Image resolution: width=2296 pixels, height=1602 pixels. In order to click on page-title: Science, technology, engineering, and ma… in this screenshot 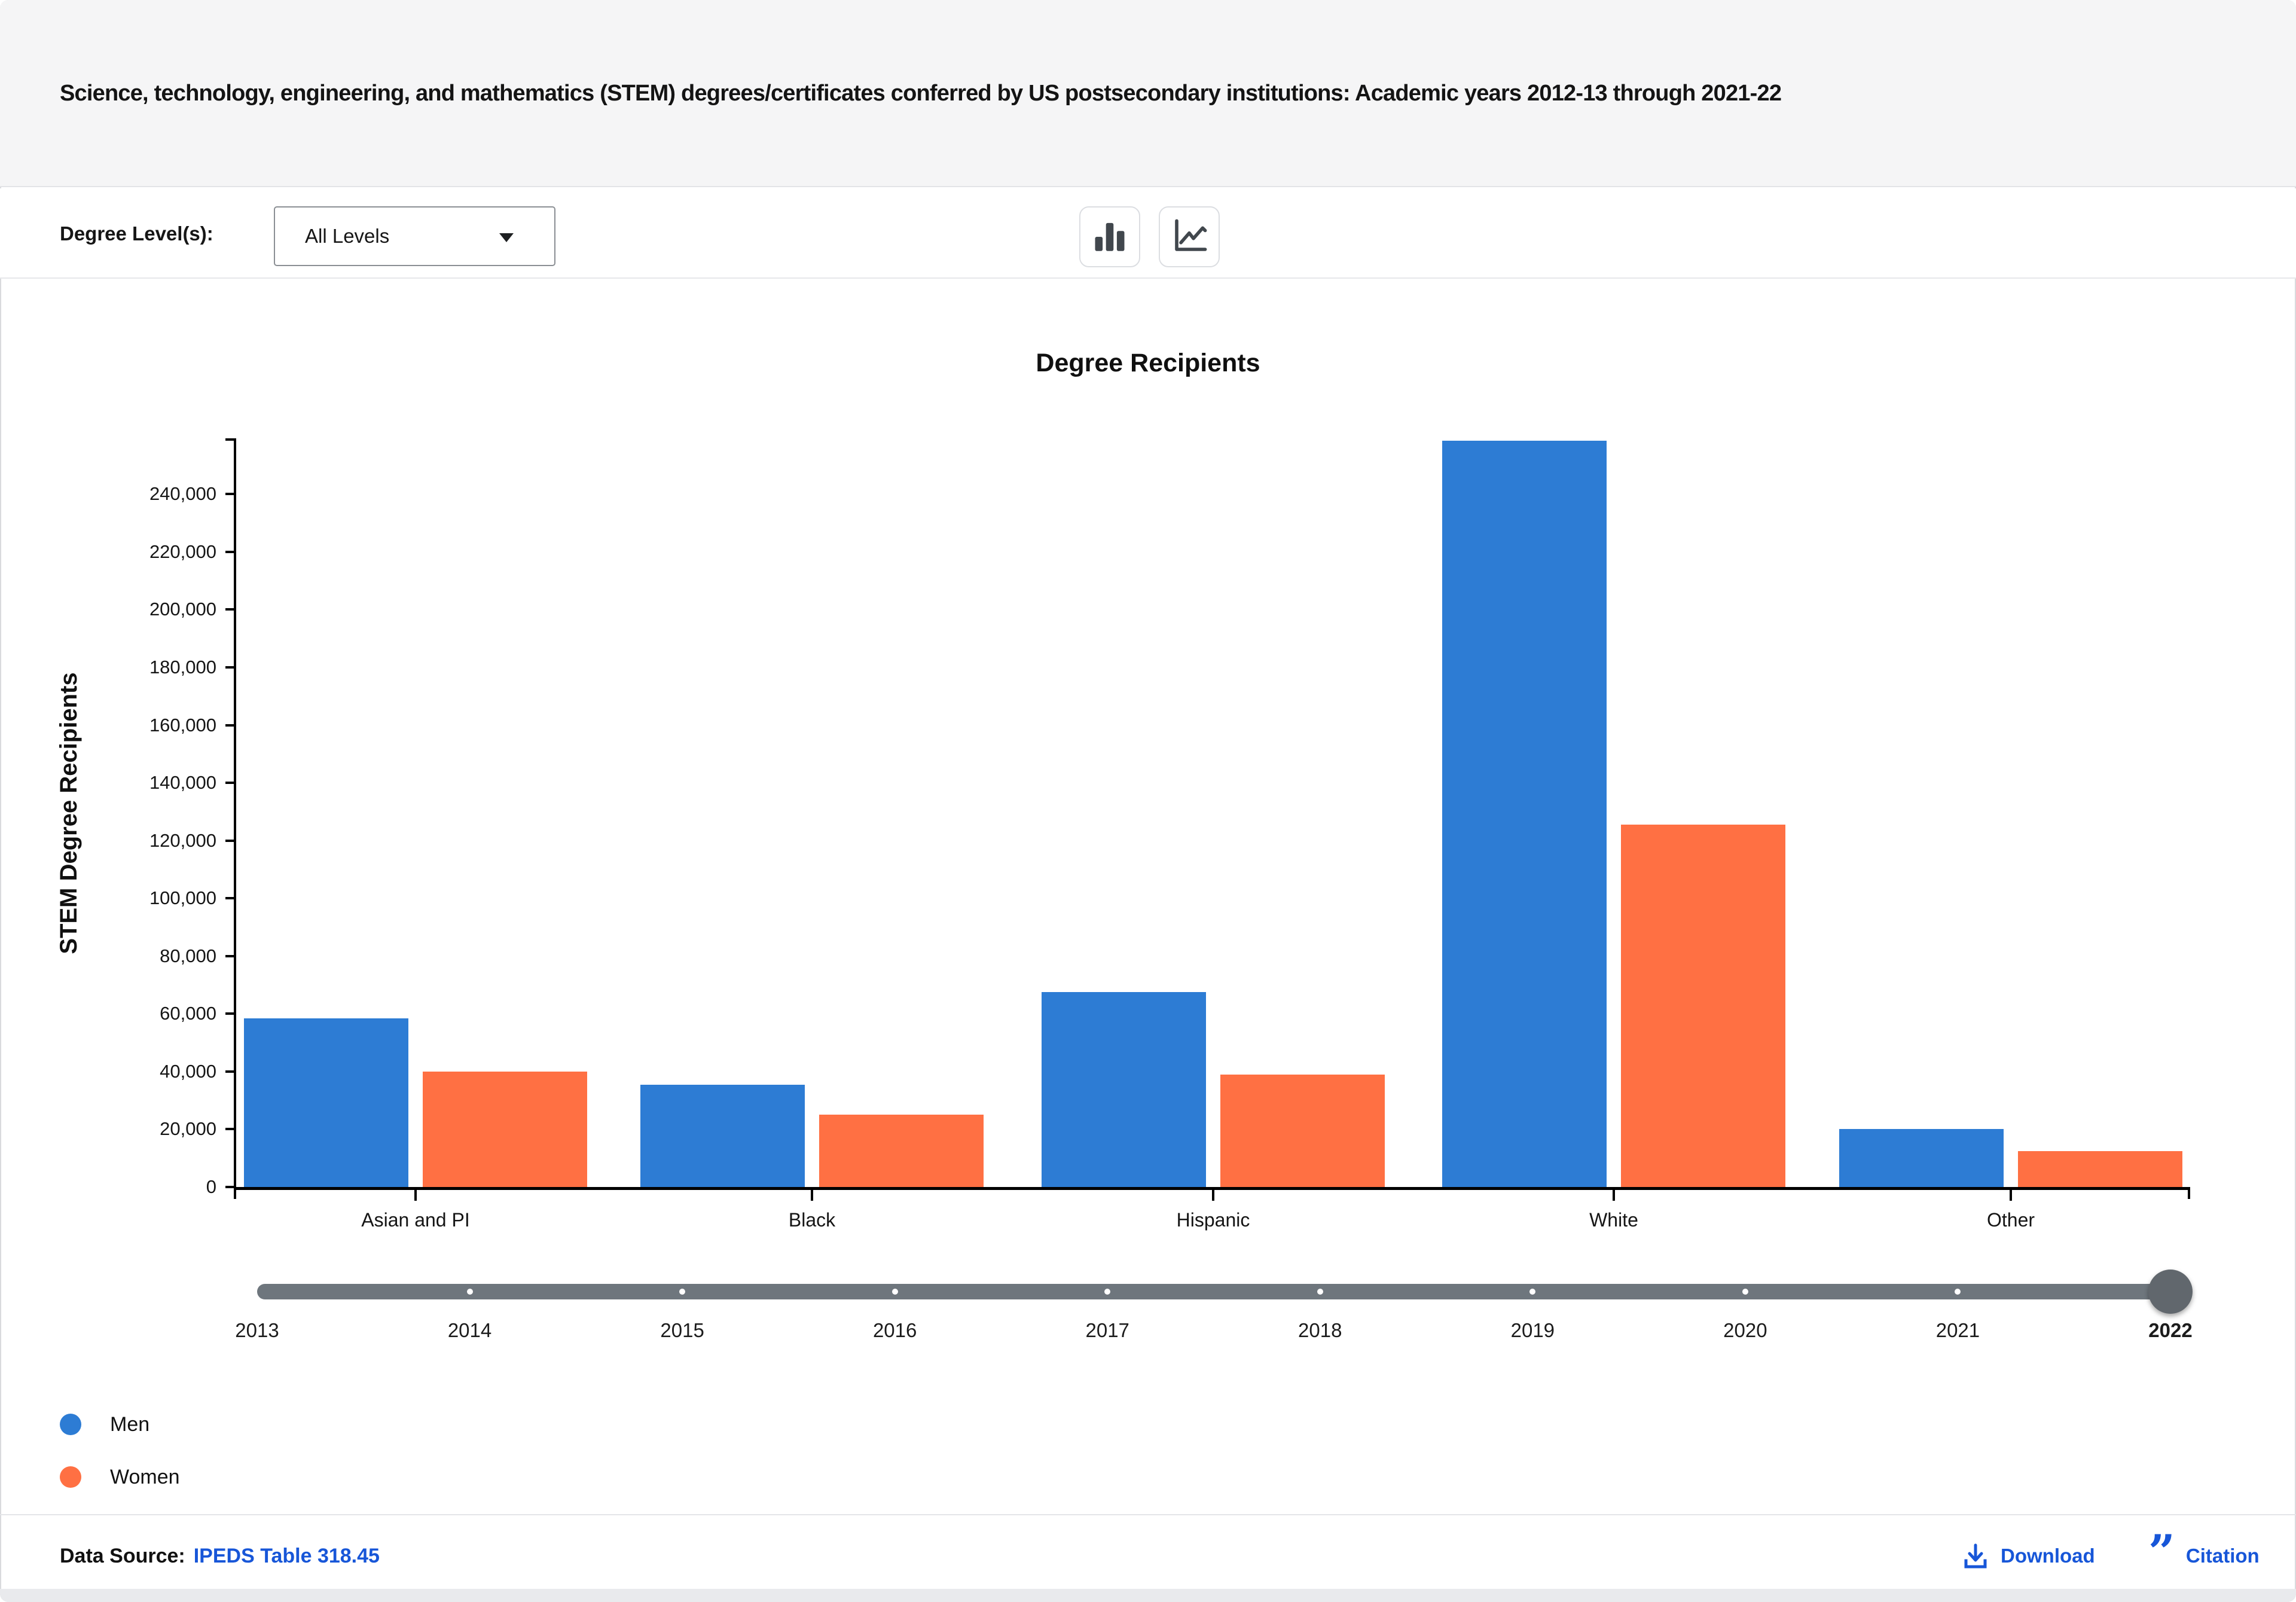, I will do `click(921, 93)`.